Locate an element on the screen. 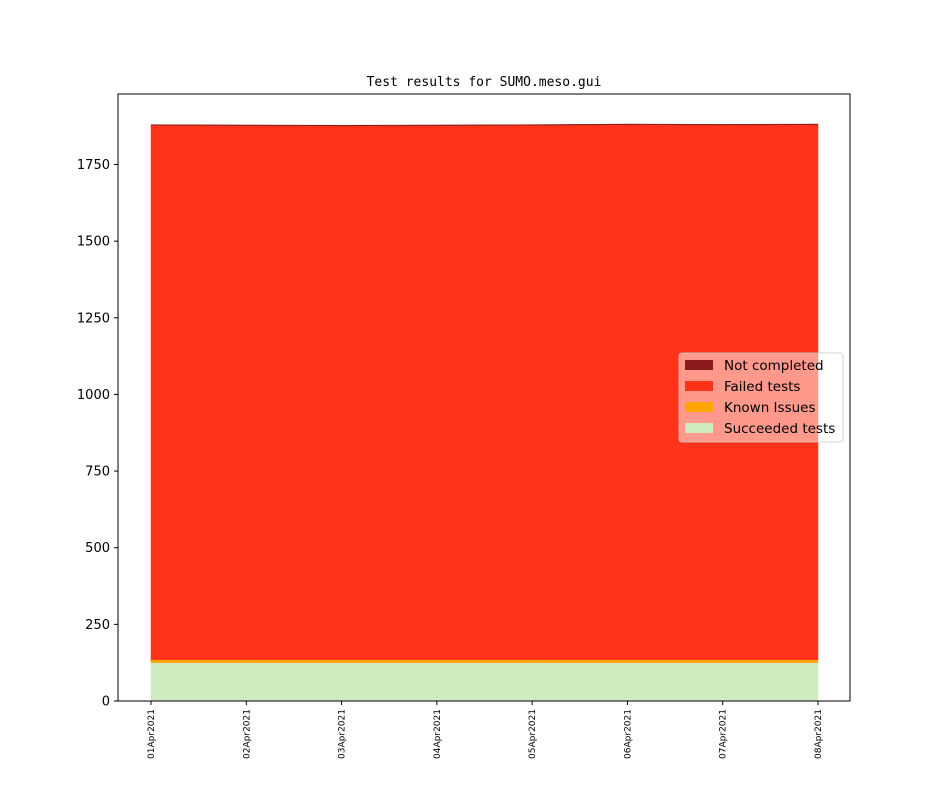 The height and width of the screenshot is (787, 944). x-tick-label: 03Apr2021 is located at coordinates (343, 734).